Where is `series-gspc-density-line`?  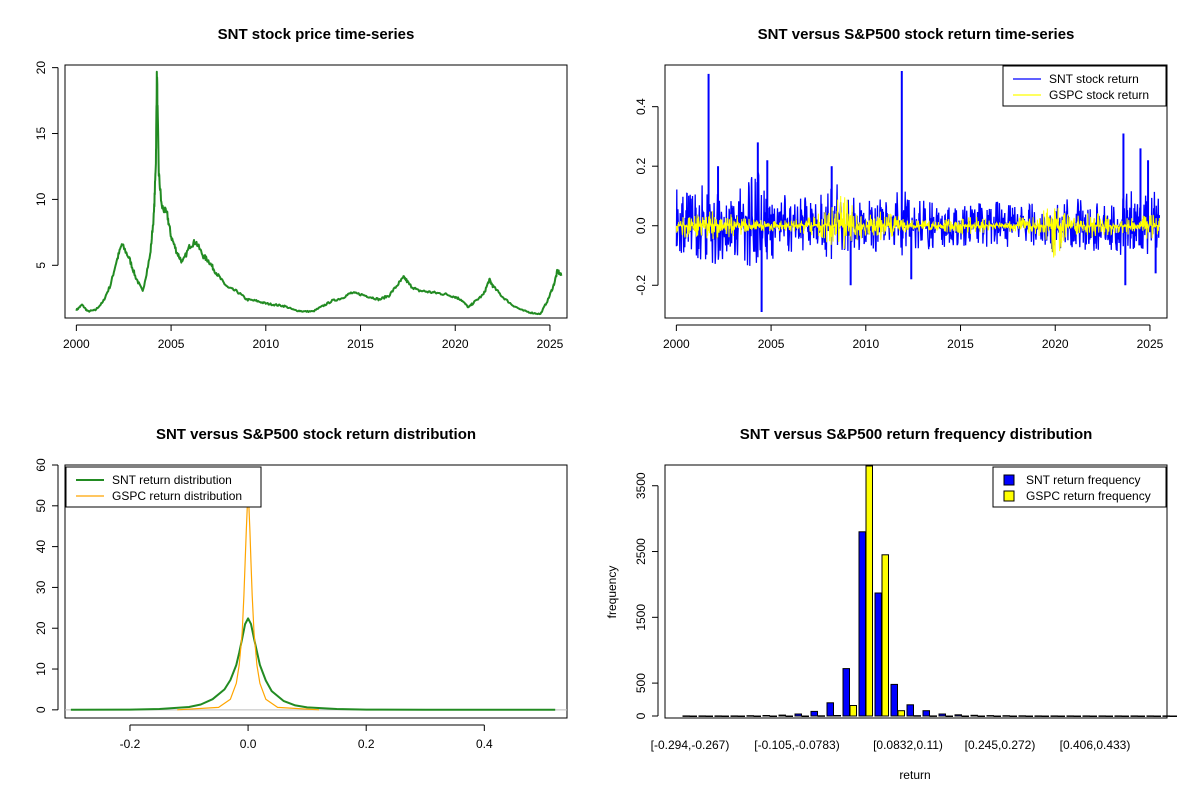 series-gspc-density-line is located at coordinates (248, 602).